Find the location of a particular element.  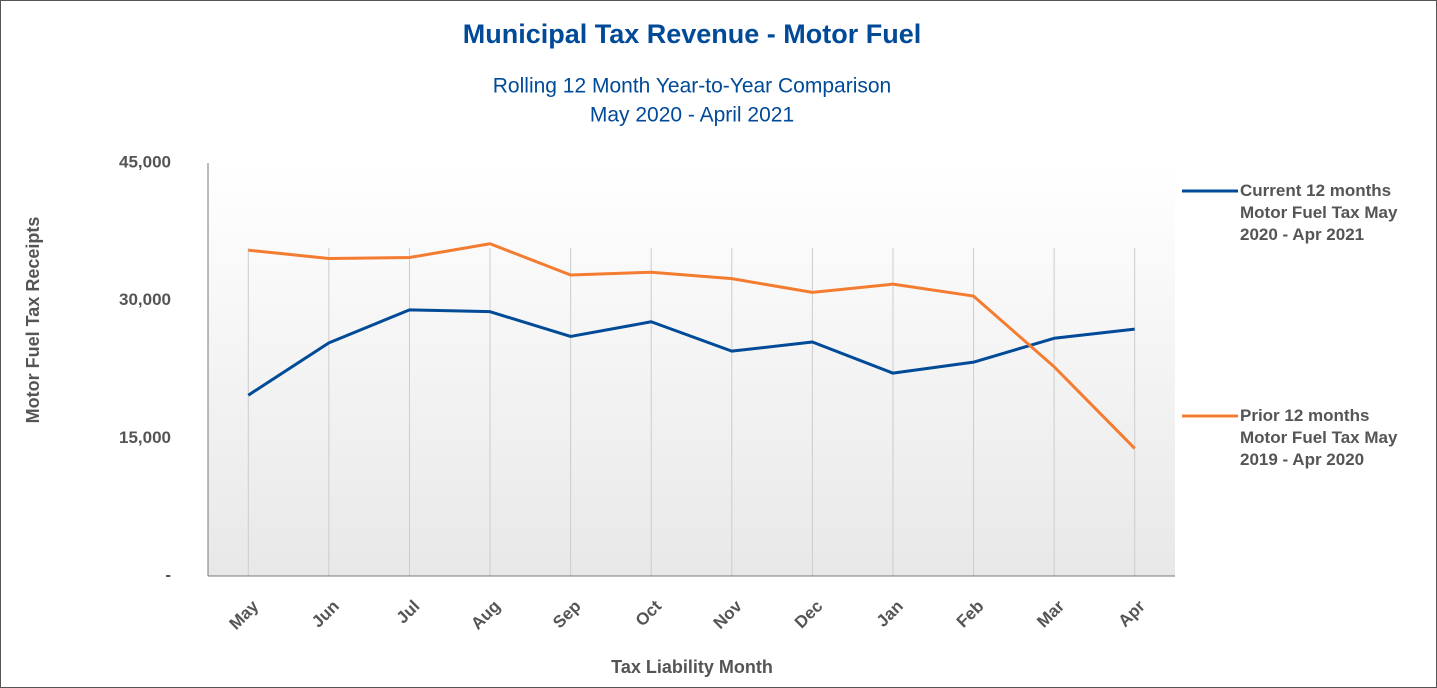

x-tick-label: Aug is located at coordinates (485, 615).